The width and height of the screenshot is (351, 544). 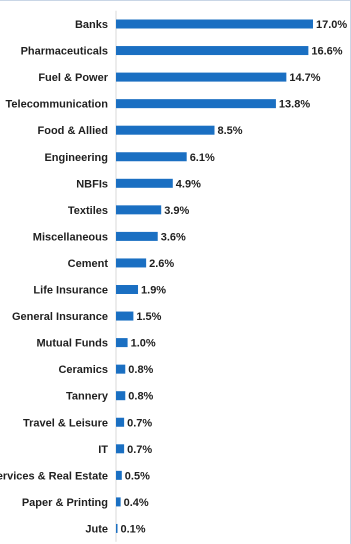 What do you see at coordinates (161, 264) in the screenshot?
I see `value-label: 2.6%` at bounding box center [161, 264].